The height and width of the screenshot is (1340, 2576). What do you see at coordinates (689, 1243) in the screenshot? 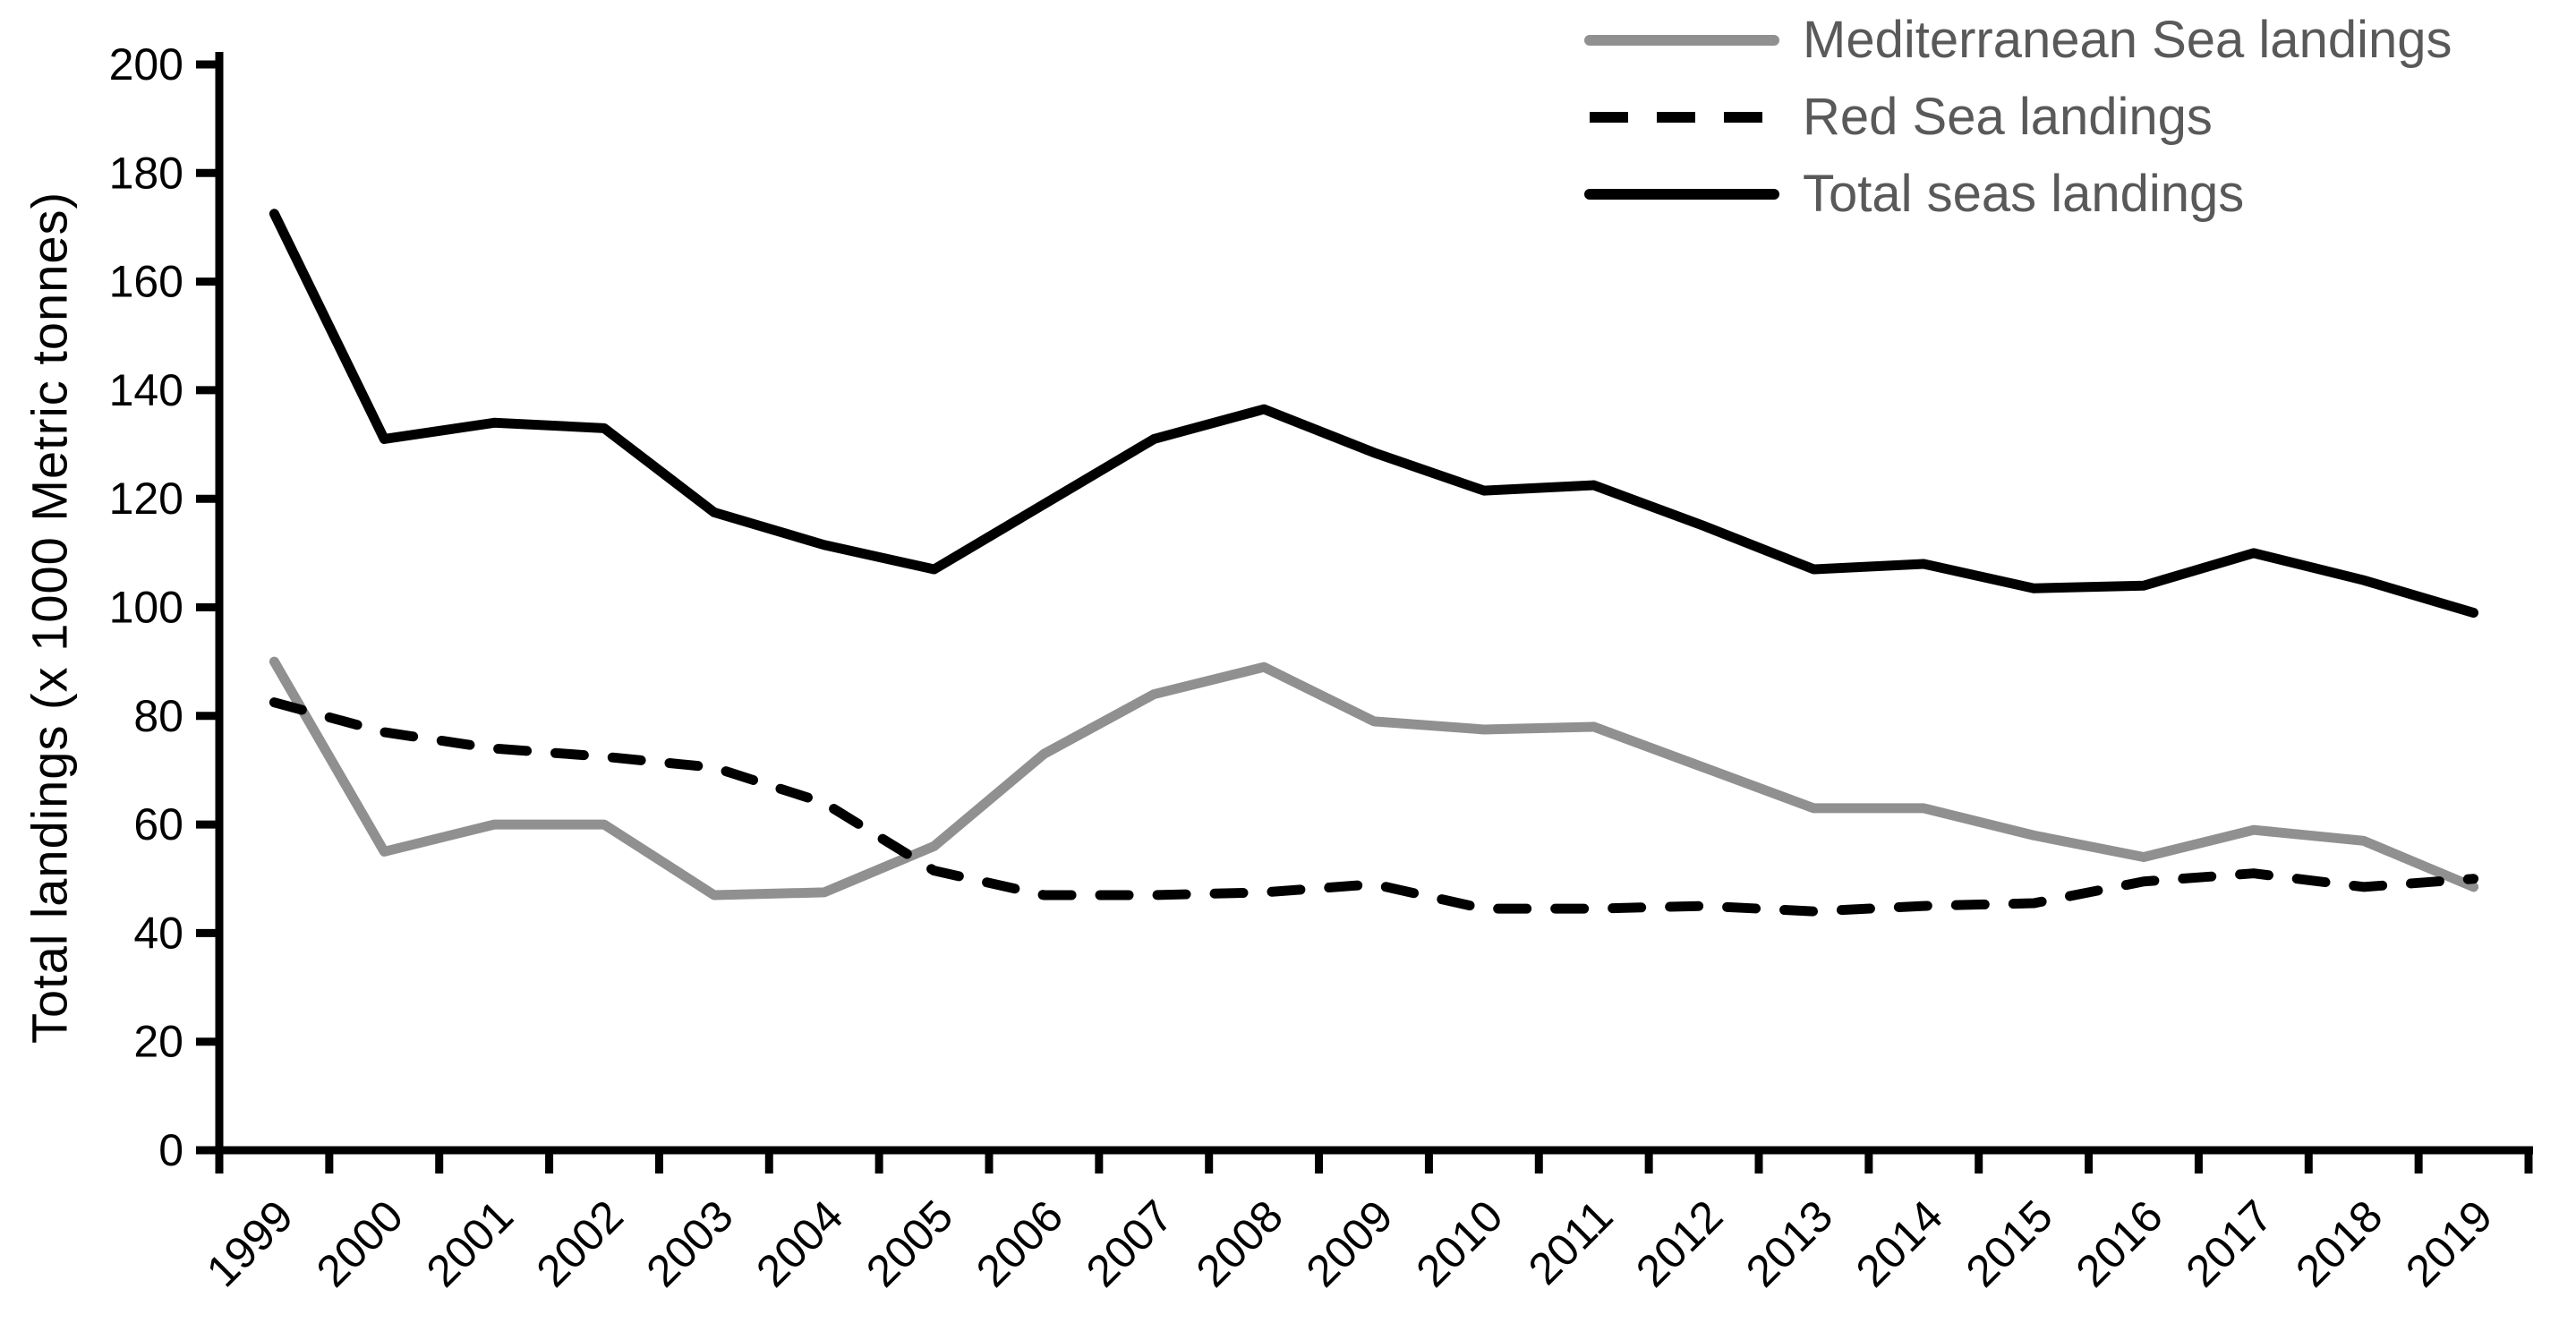
I see `x-tick-label: 2003` at bounding box center [689, 1243].